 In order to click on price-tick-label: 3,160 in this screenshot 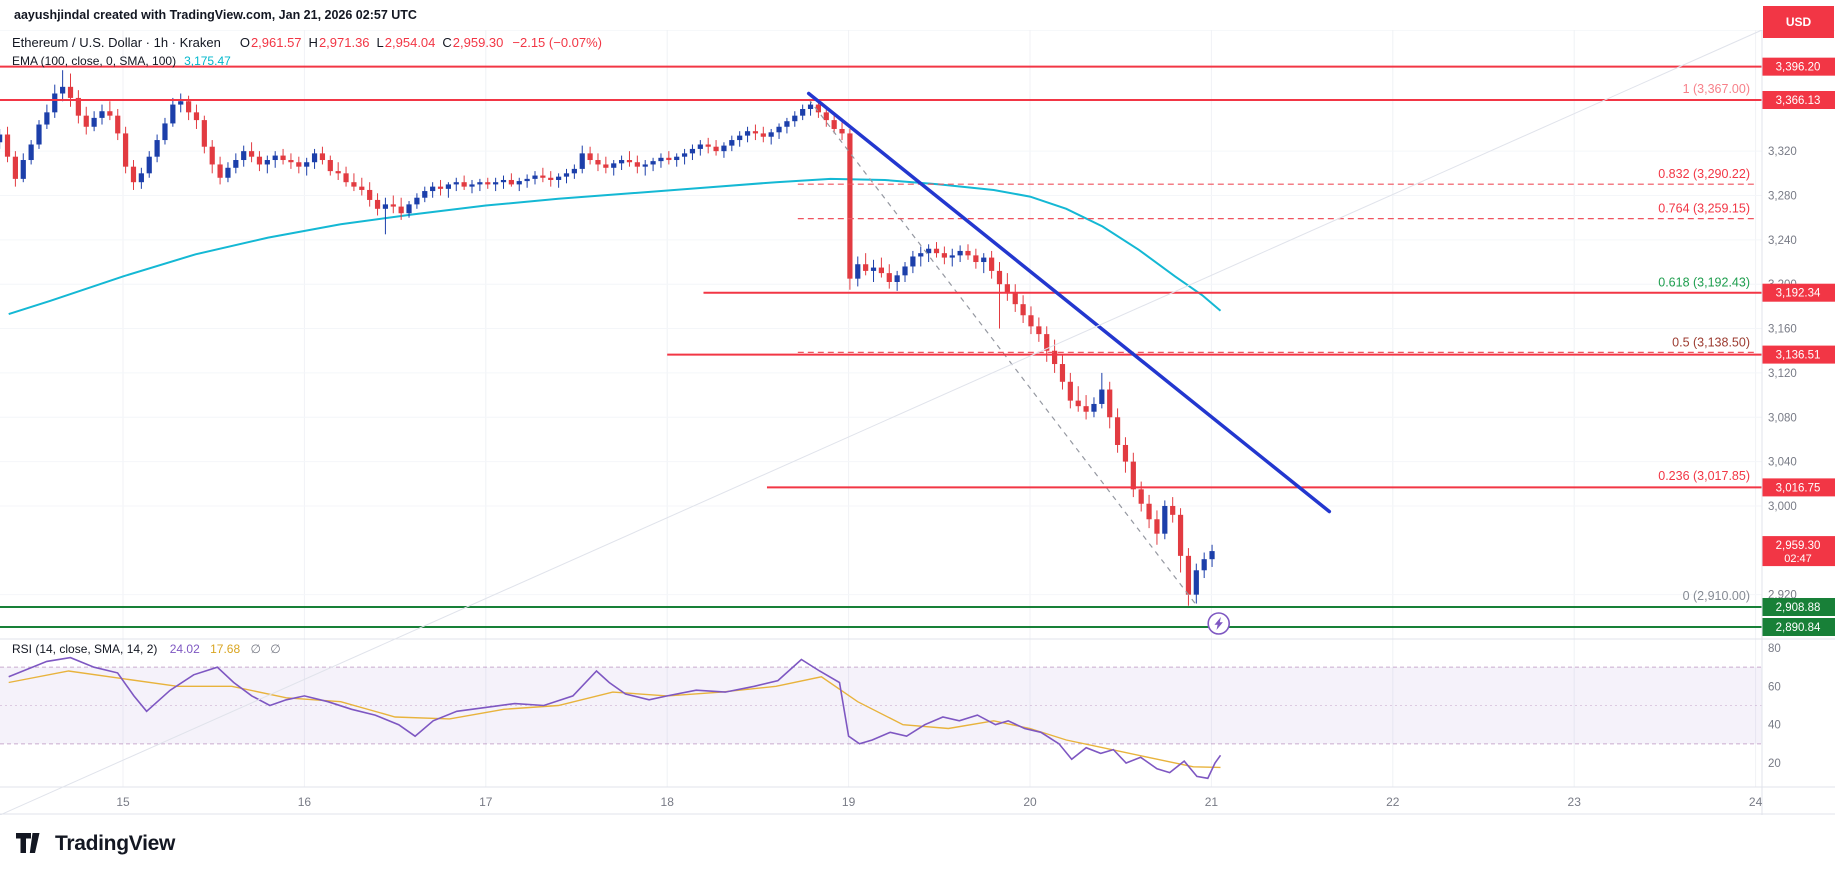, I will do `click(1782, 330)`.